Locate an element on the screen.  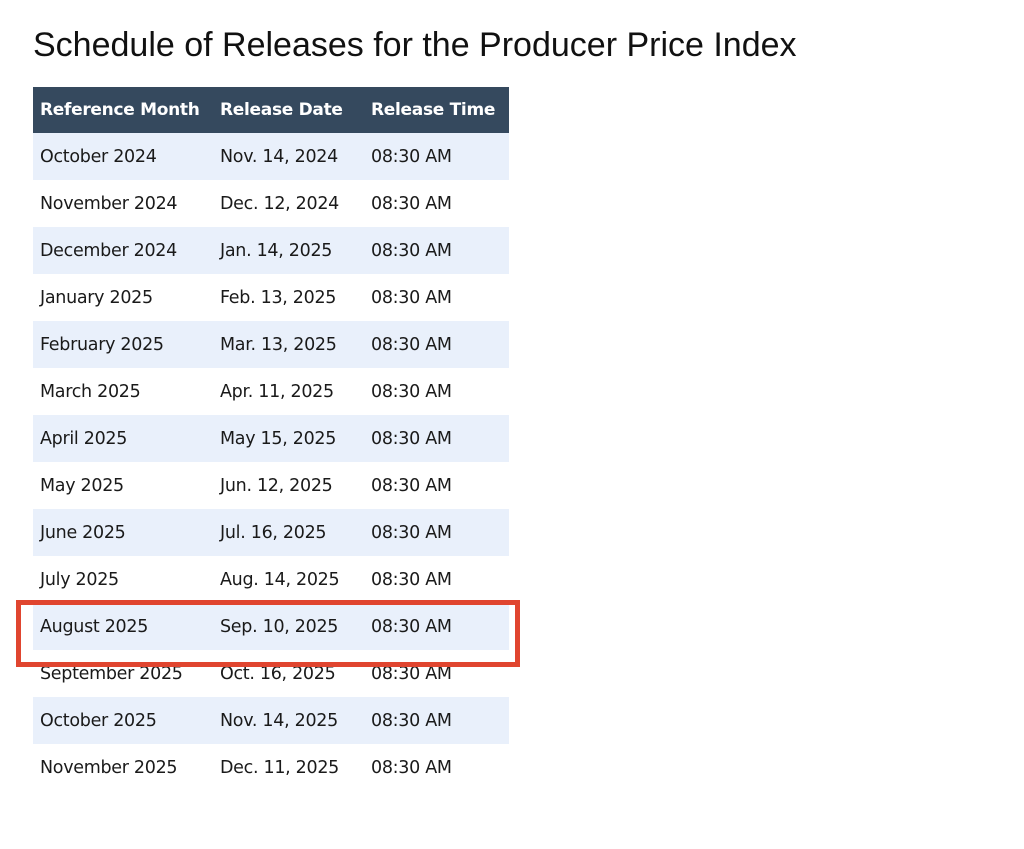
table-row: September 2025 Oct. 16, 2025 08:30 AM is located at coordinates (271, 673).